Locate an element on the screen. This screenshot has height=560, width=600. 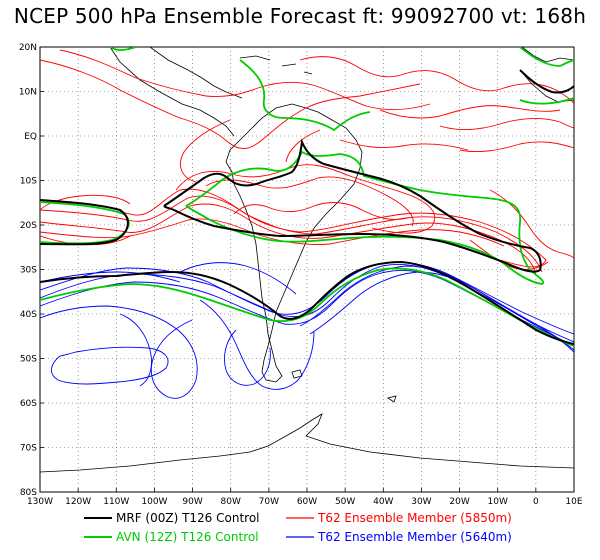
mrf-5640-contour is located at coordinates (307, 302).